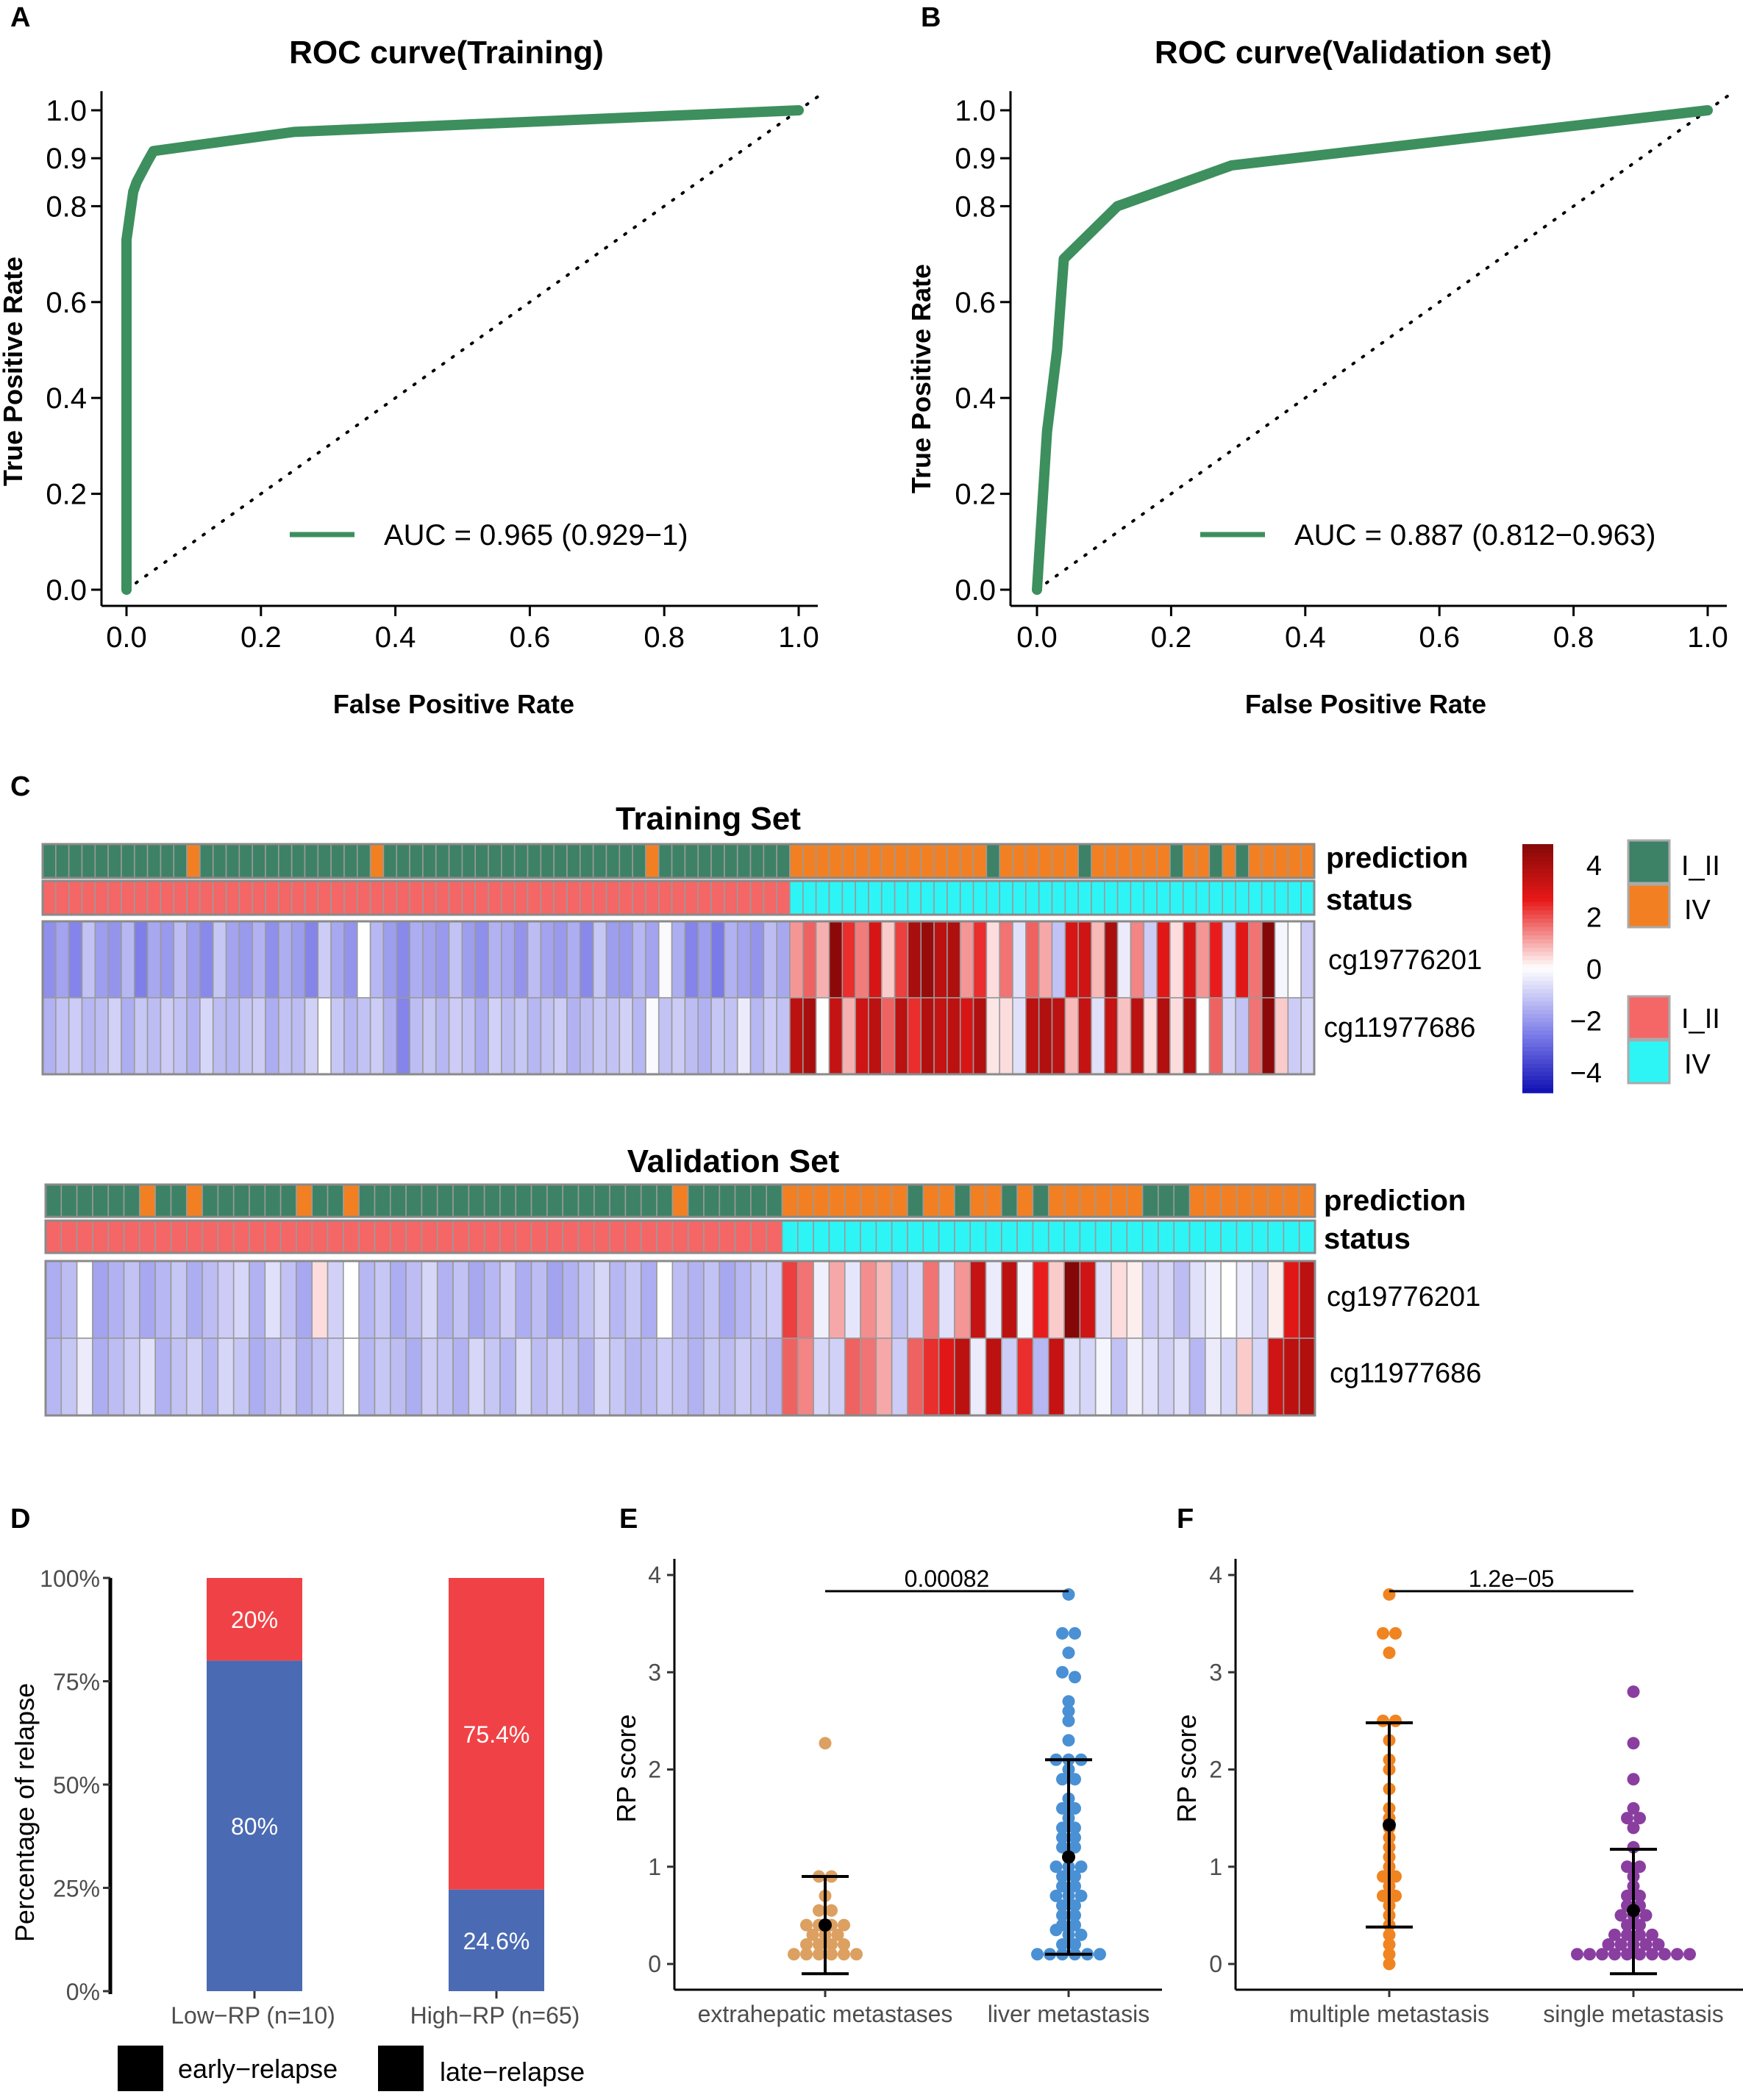  What do you see at coordinates (1673, 1040) in the screenshot?
I see `status-legend: I_II IV` at bounding box center [1673, 1040].